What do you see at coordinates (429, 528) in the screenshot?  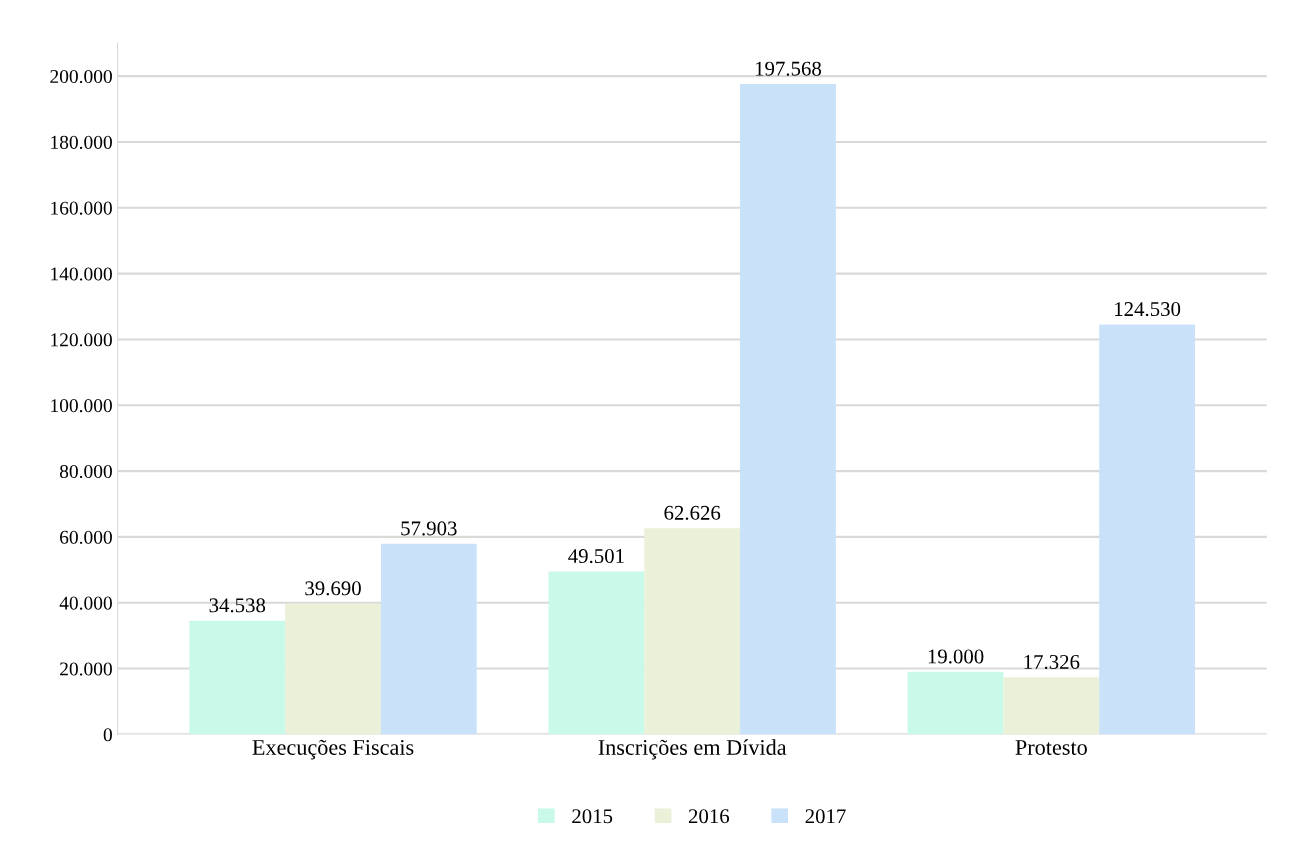 I see `data-label: 57.903` at bounding box center [429, 528].